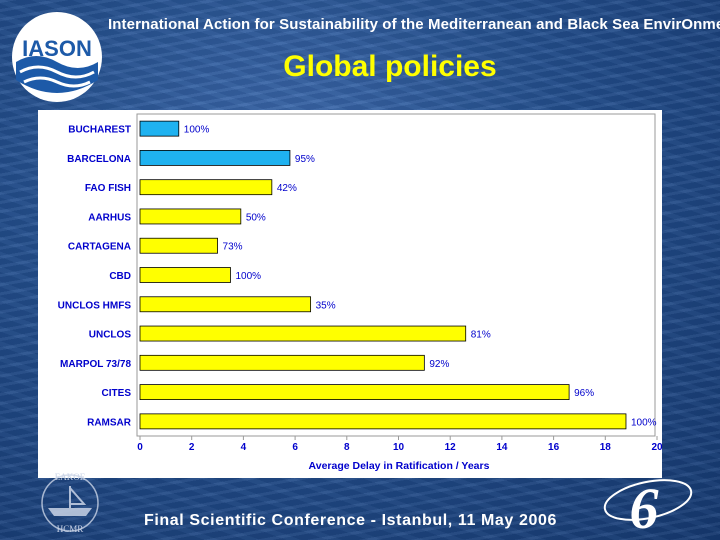 The image size is (720, 540). Describe the element at coordinates (233, 247) in the screenshot. I see `data-label: 73%` at that location.